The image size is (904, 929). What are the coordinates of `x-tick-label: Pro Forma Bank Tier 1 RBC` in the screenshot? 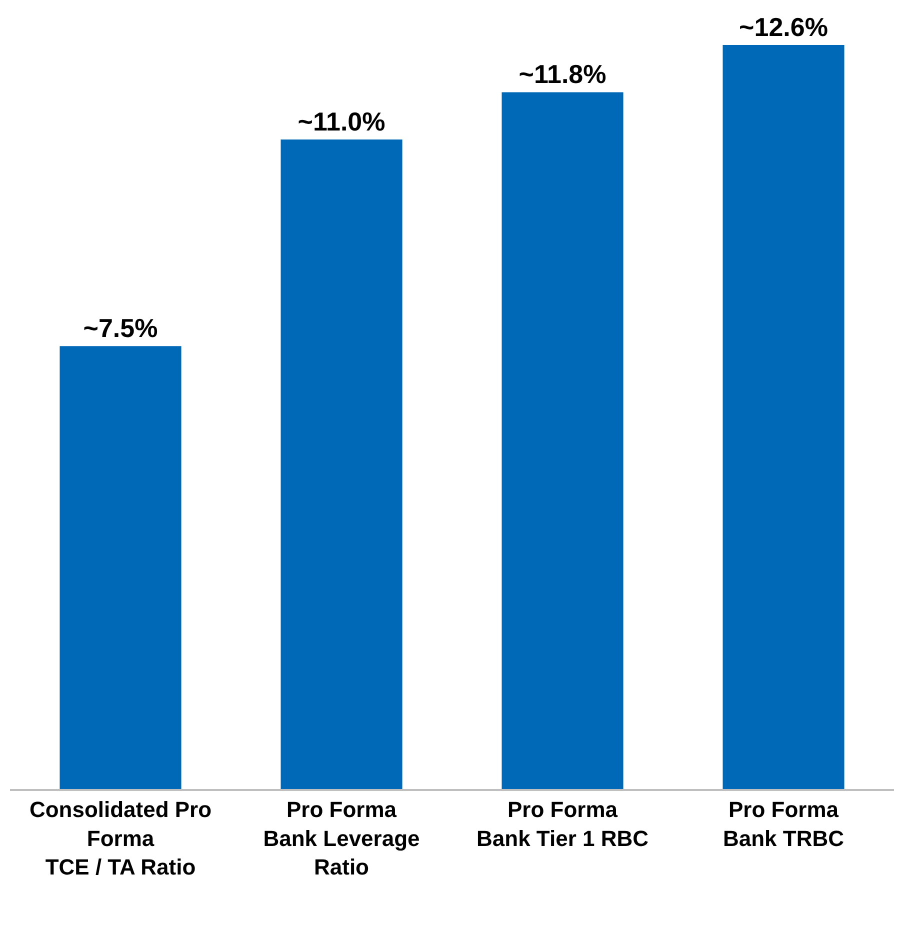 It's located at (562, 824).